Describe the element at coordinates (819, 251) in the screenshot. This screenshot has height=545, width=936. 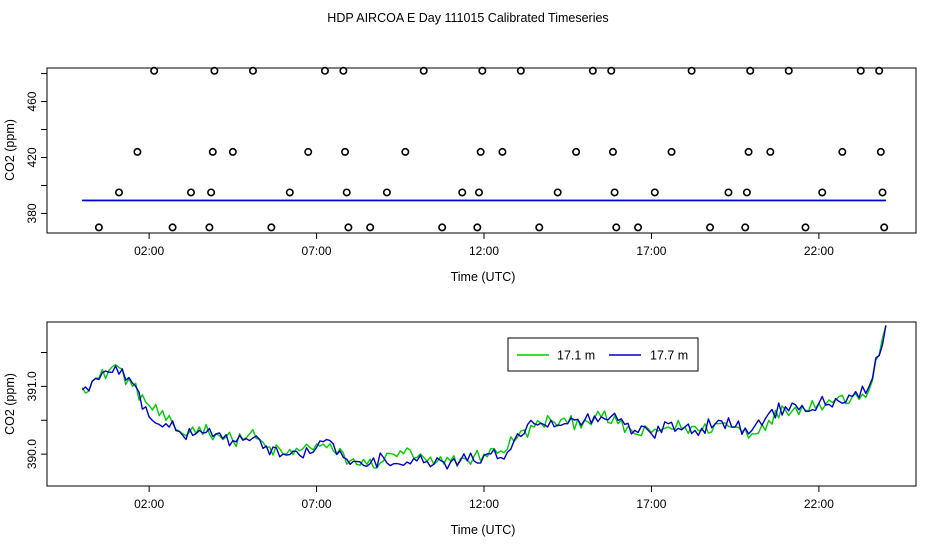
I see `top-x-tick-label: 22:00` at that location.